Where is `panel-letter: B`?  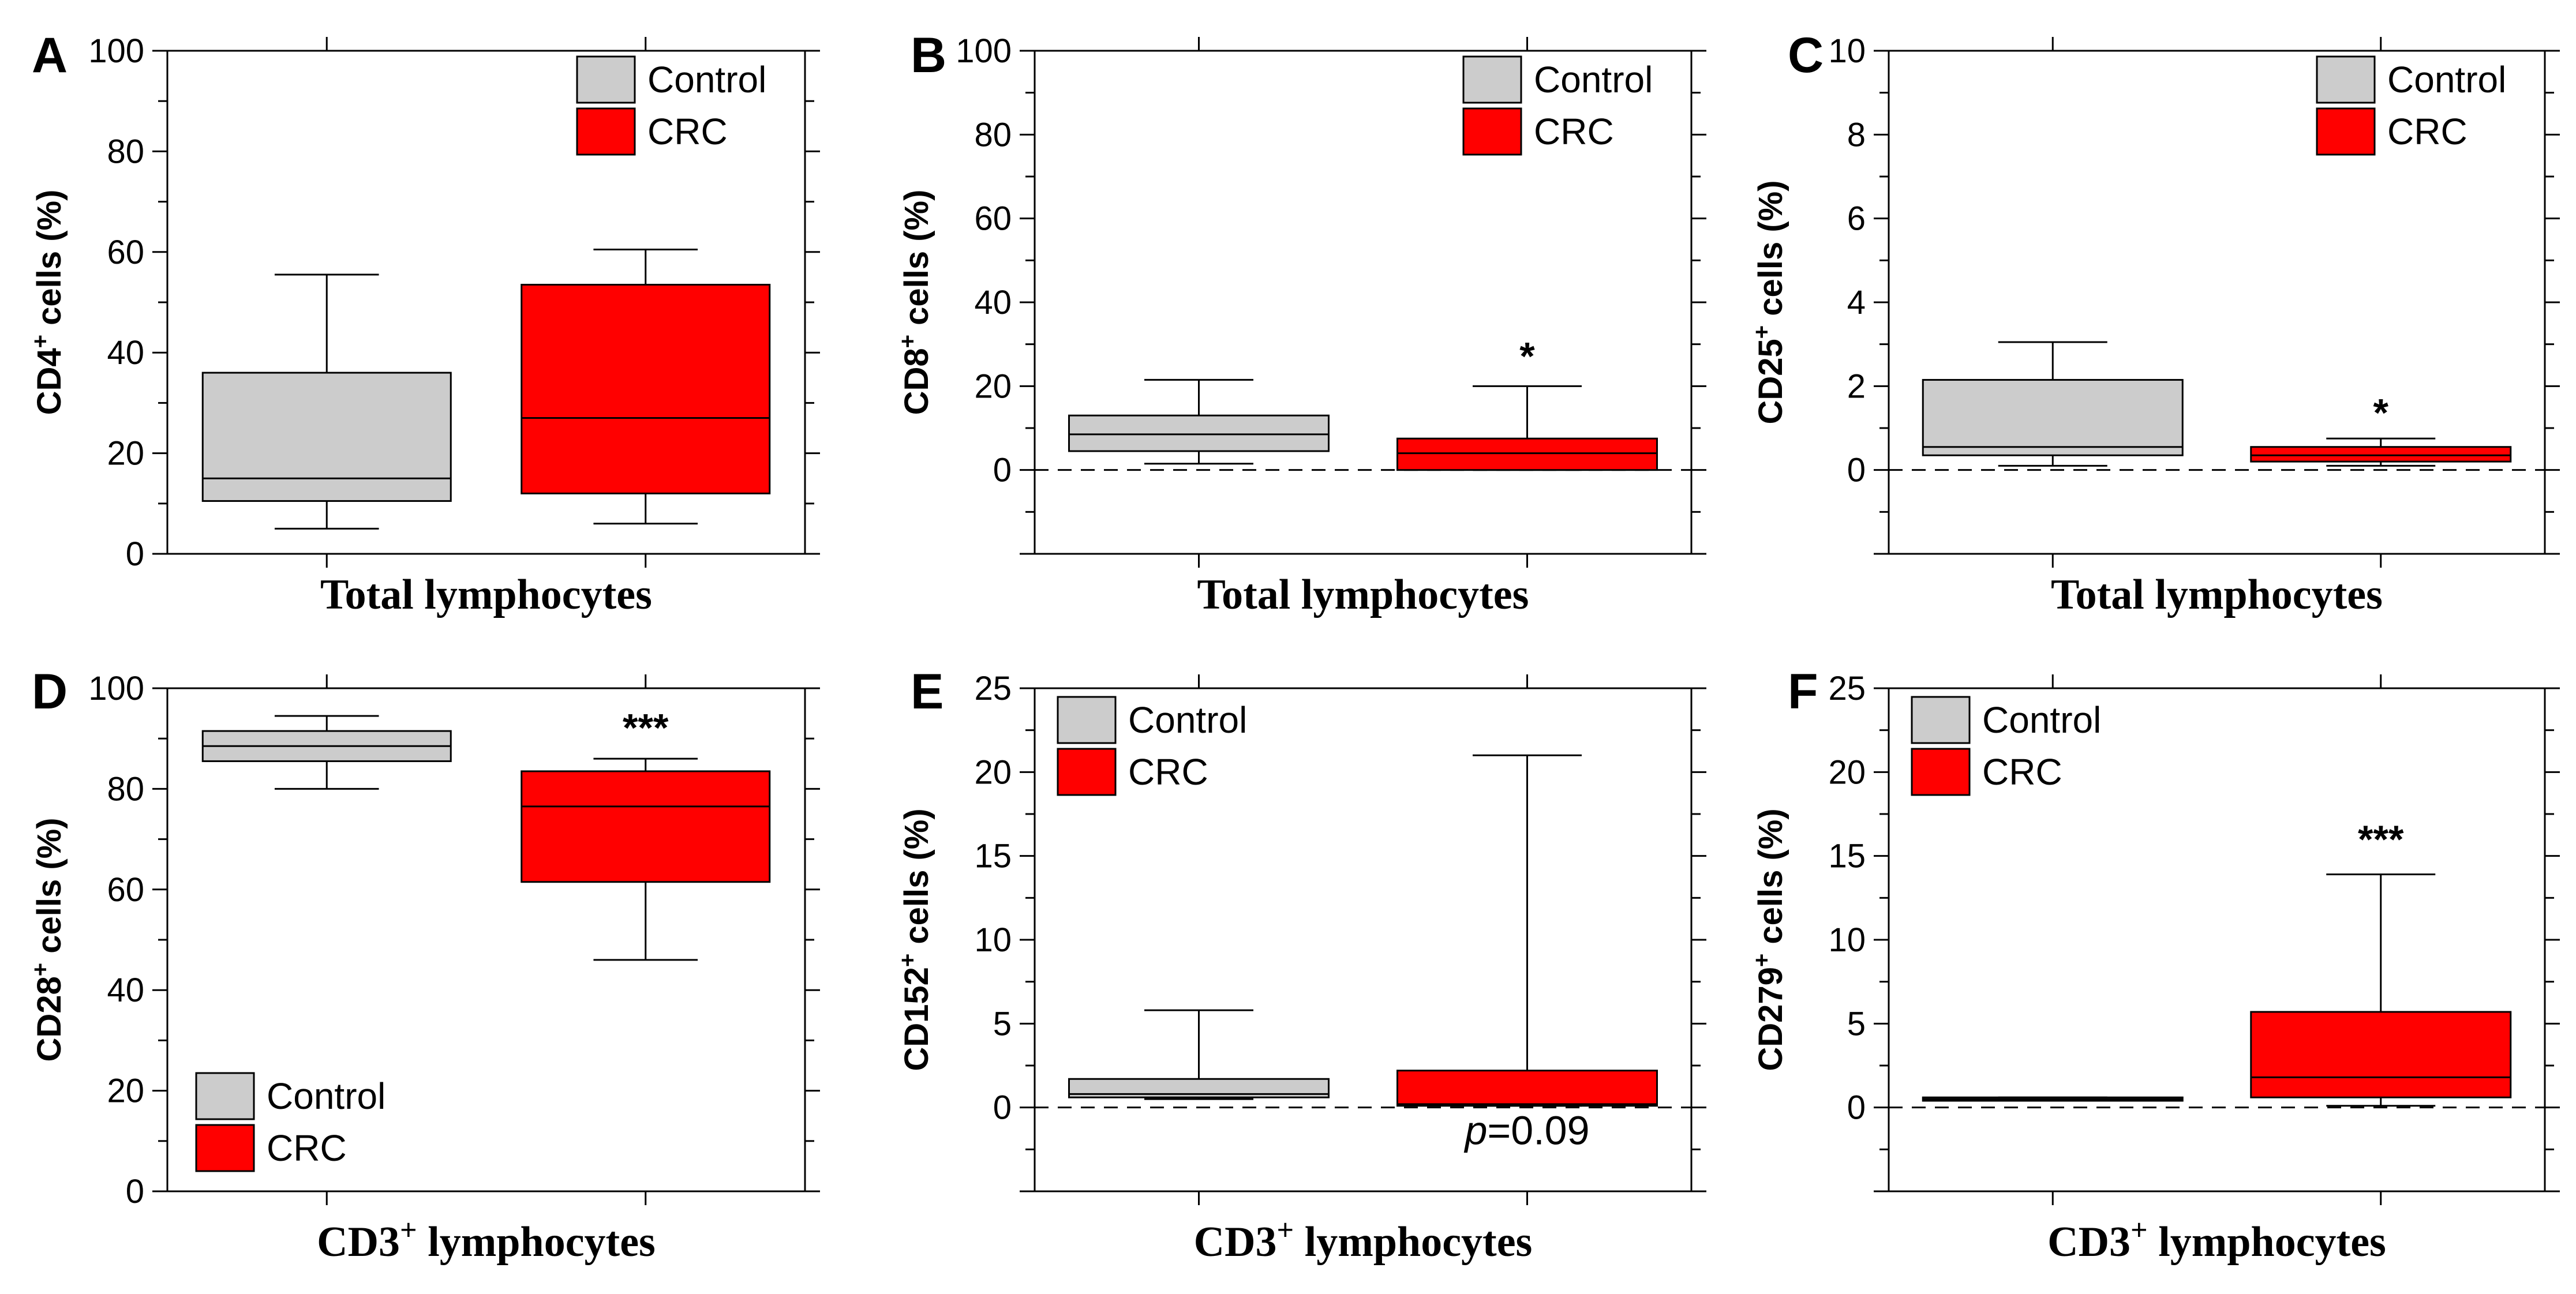
panel-letter: B is located at coordinates (928, 55).